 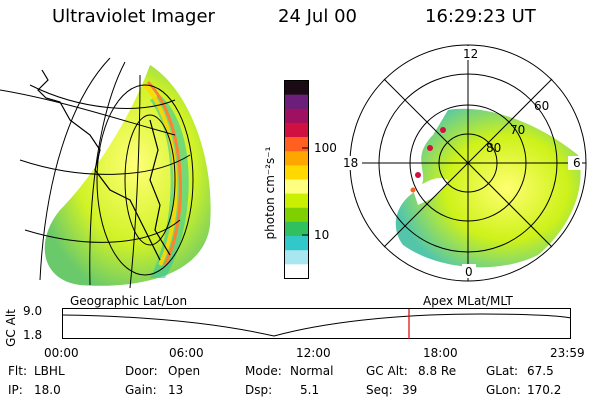 I want to click on gcalt-label: GC Alt:, so click(x=387, y=371).